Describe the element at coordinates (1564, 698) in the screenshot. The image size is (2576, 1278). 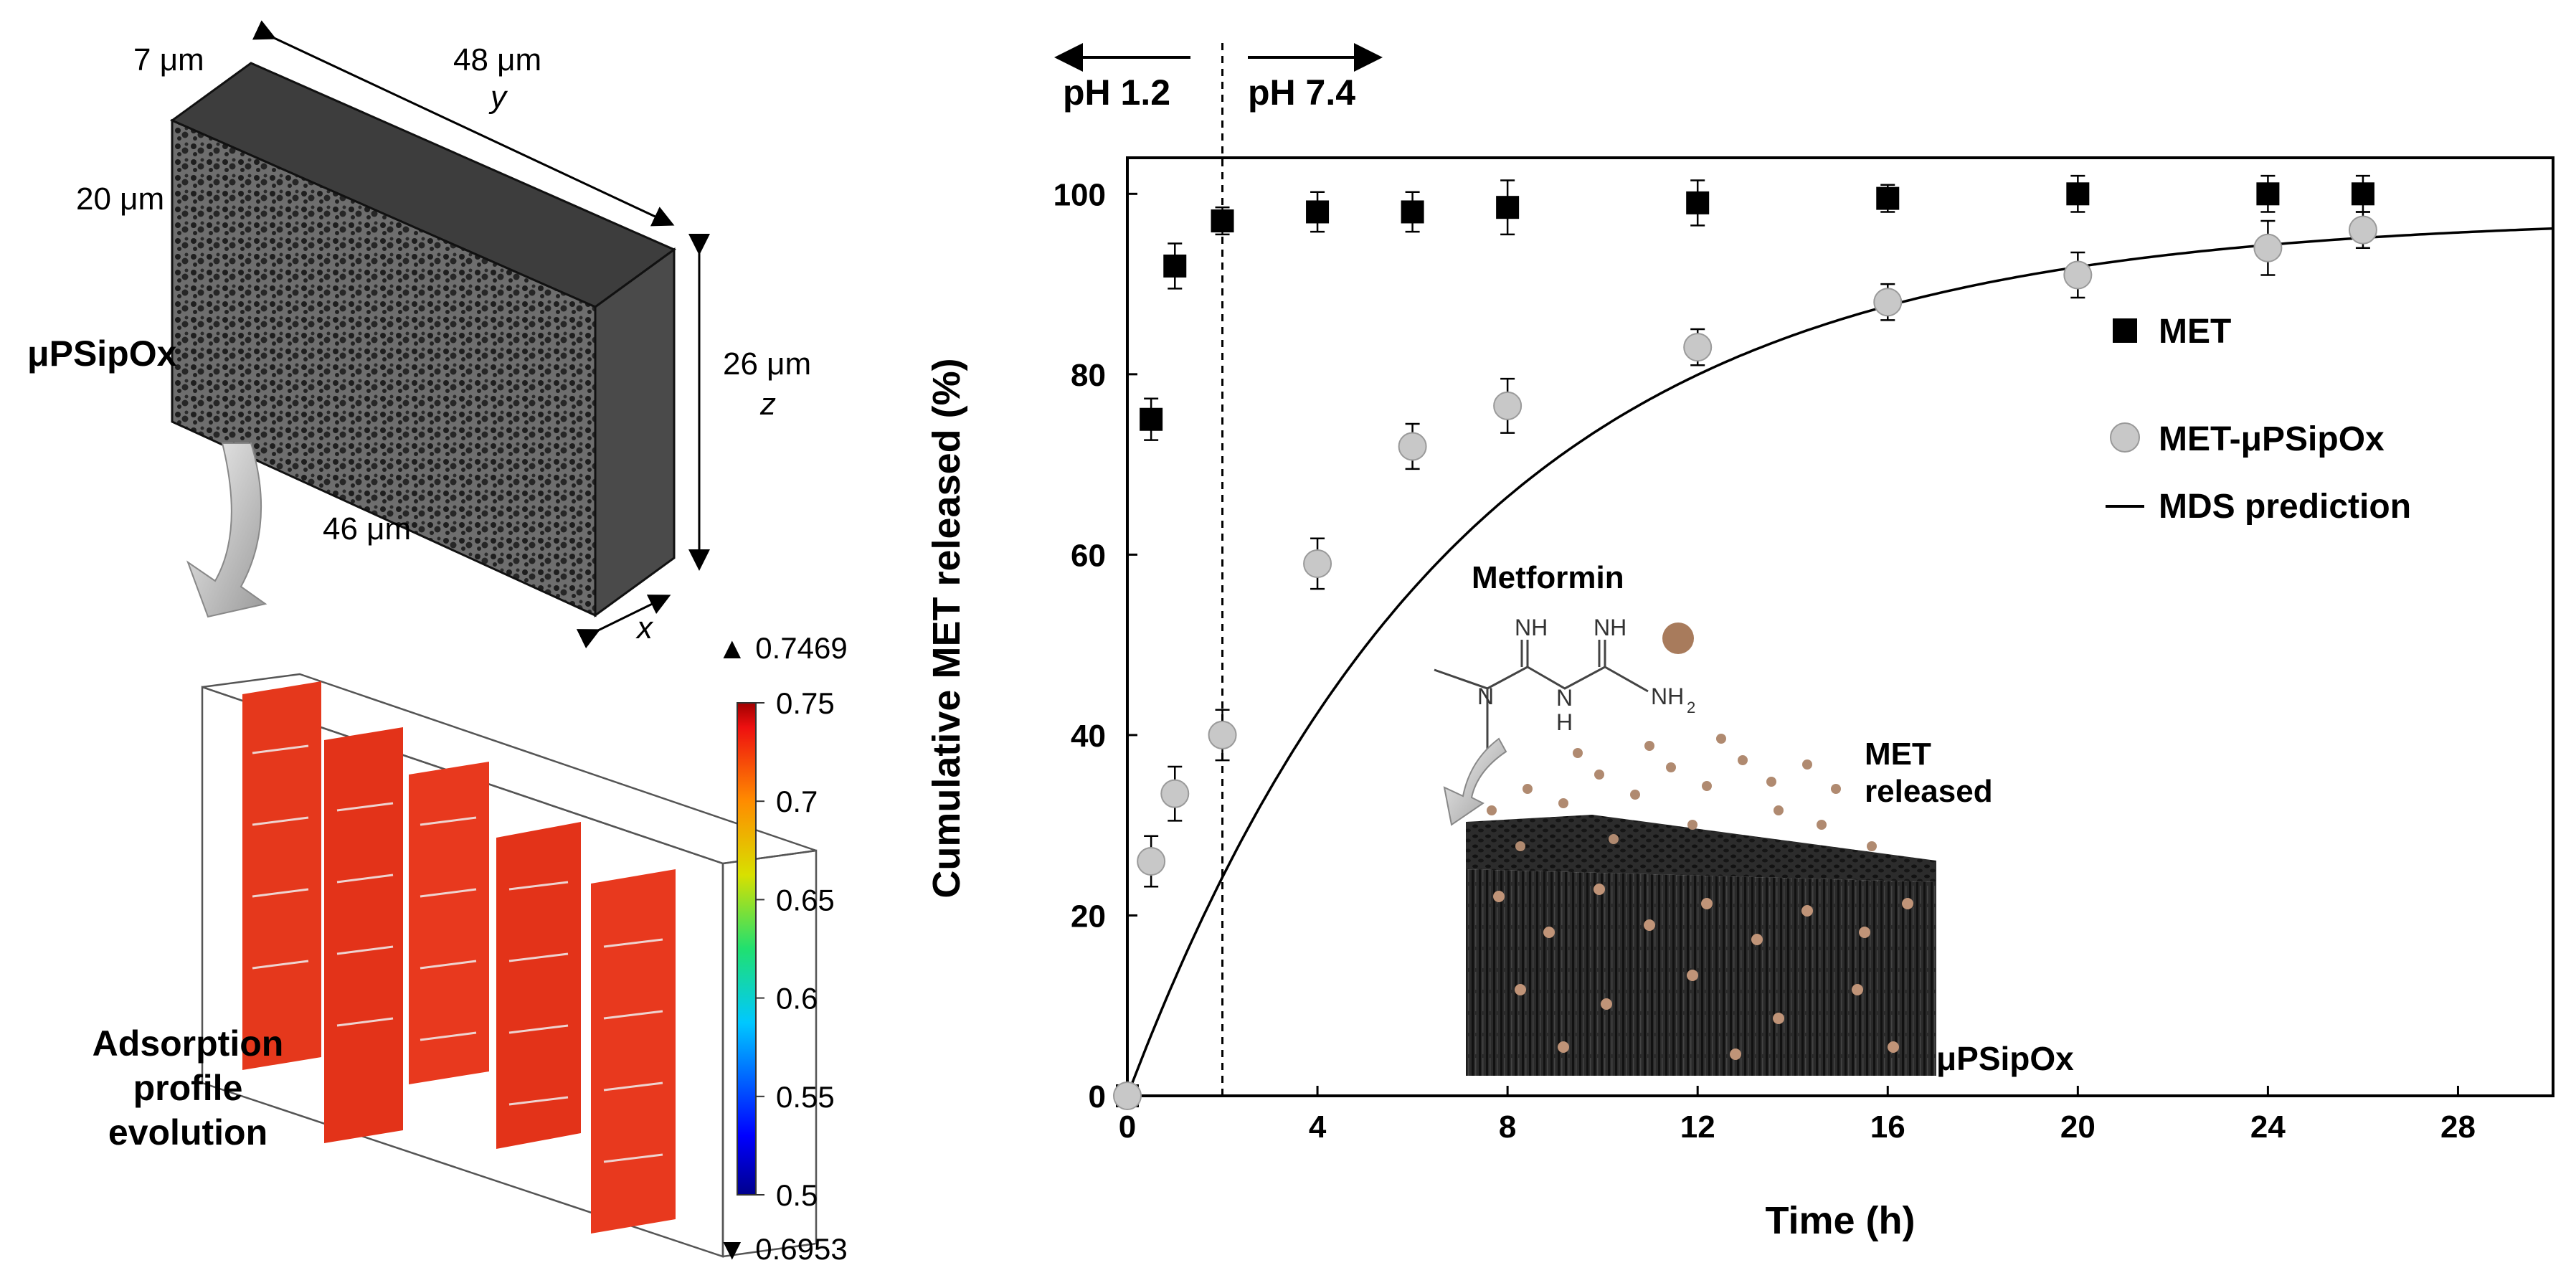
I see `atom-n-center: N` at that location.